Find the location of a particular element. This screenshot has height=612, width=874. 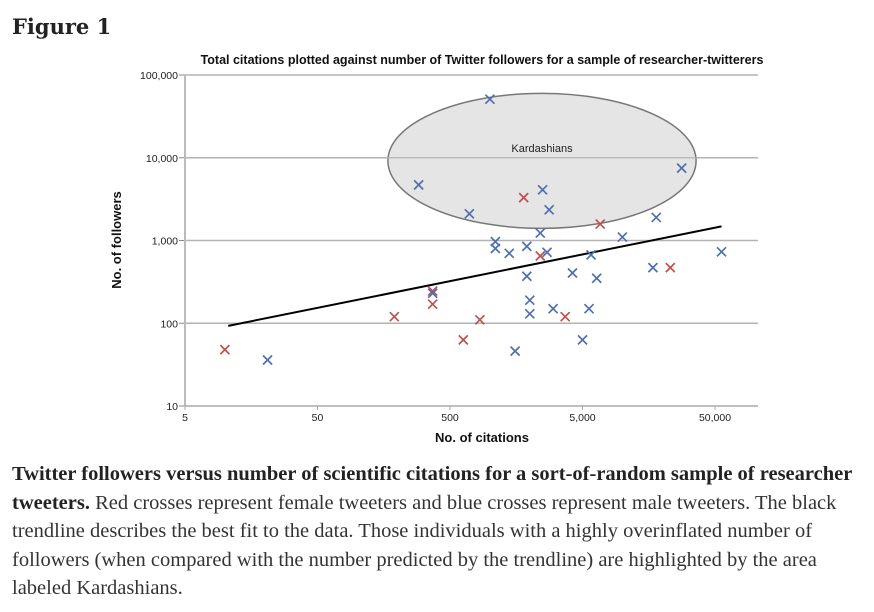

y-axis-label: No. of followers is located at coordinates (116, 240).